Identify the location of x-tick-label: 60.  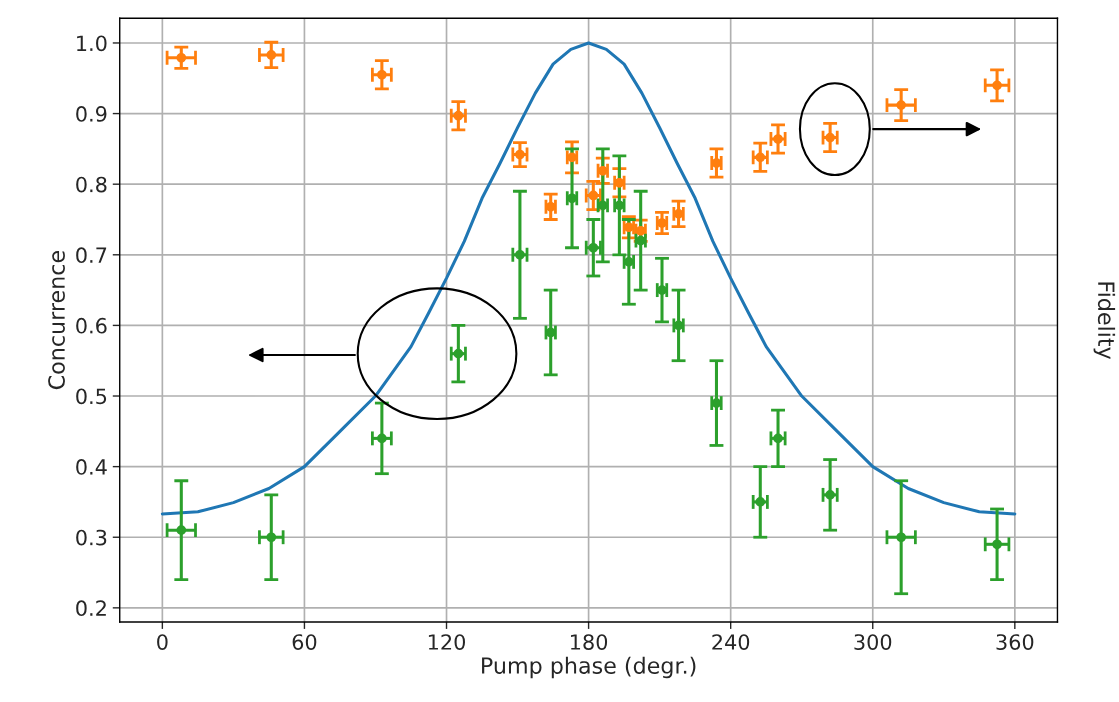
(304, 642).